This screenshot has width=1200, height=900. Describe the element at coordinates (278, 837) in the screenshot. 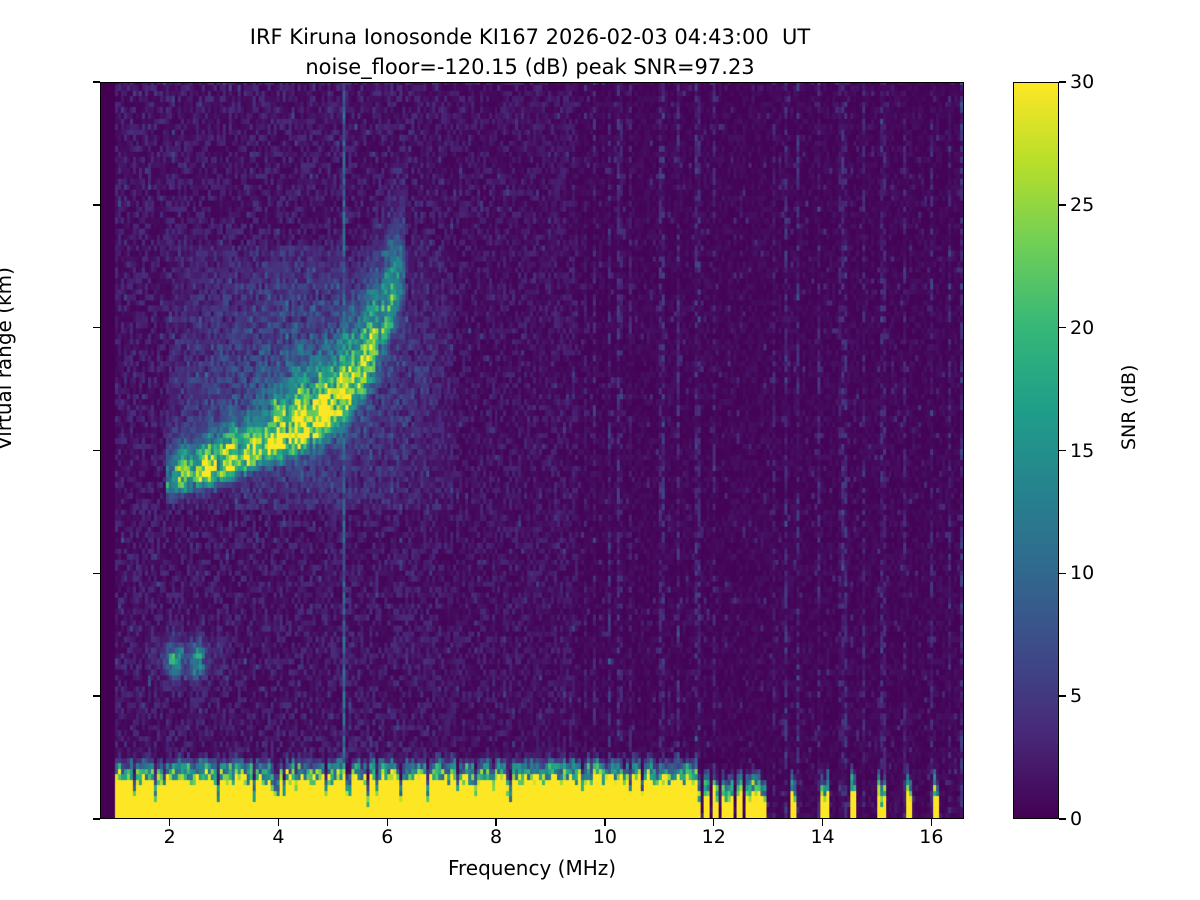

I see `x-tick-label-4: 4` at that location.